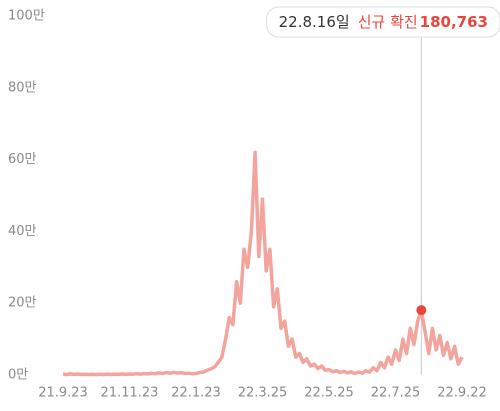 The width and height of the screenshot is (500, 411). Describe the element at coordinates (22, 303) in the screenshot. I see `y-tick-label: 20만` at that location.